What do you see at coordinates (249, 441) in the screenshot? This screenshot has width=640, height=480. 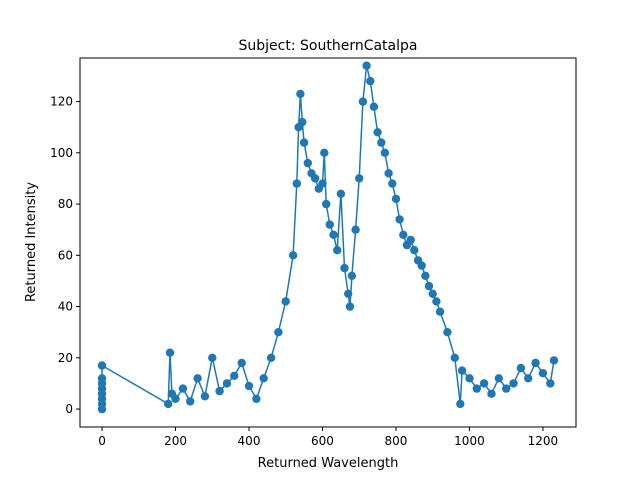 I see `x-tick-label: 400` at bounding box center [249, 441].